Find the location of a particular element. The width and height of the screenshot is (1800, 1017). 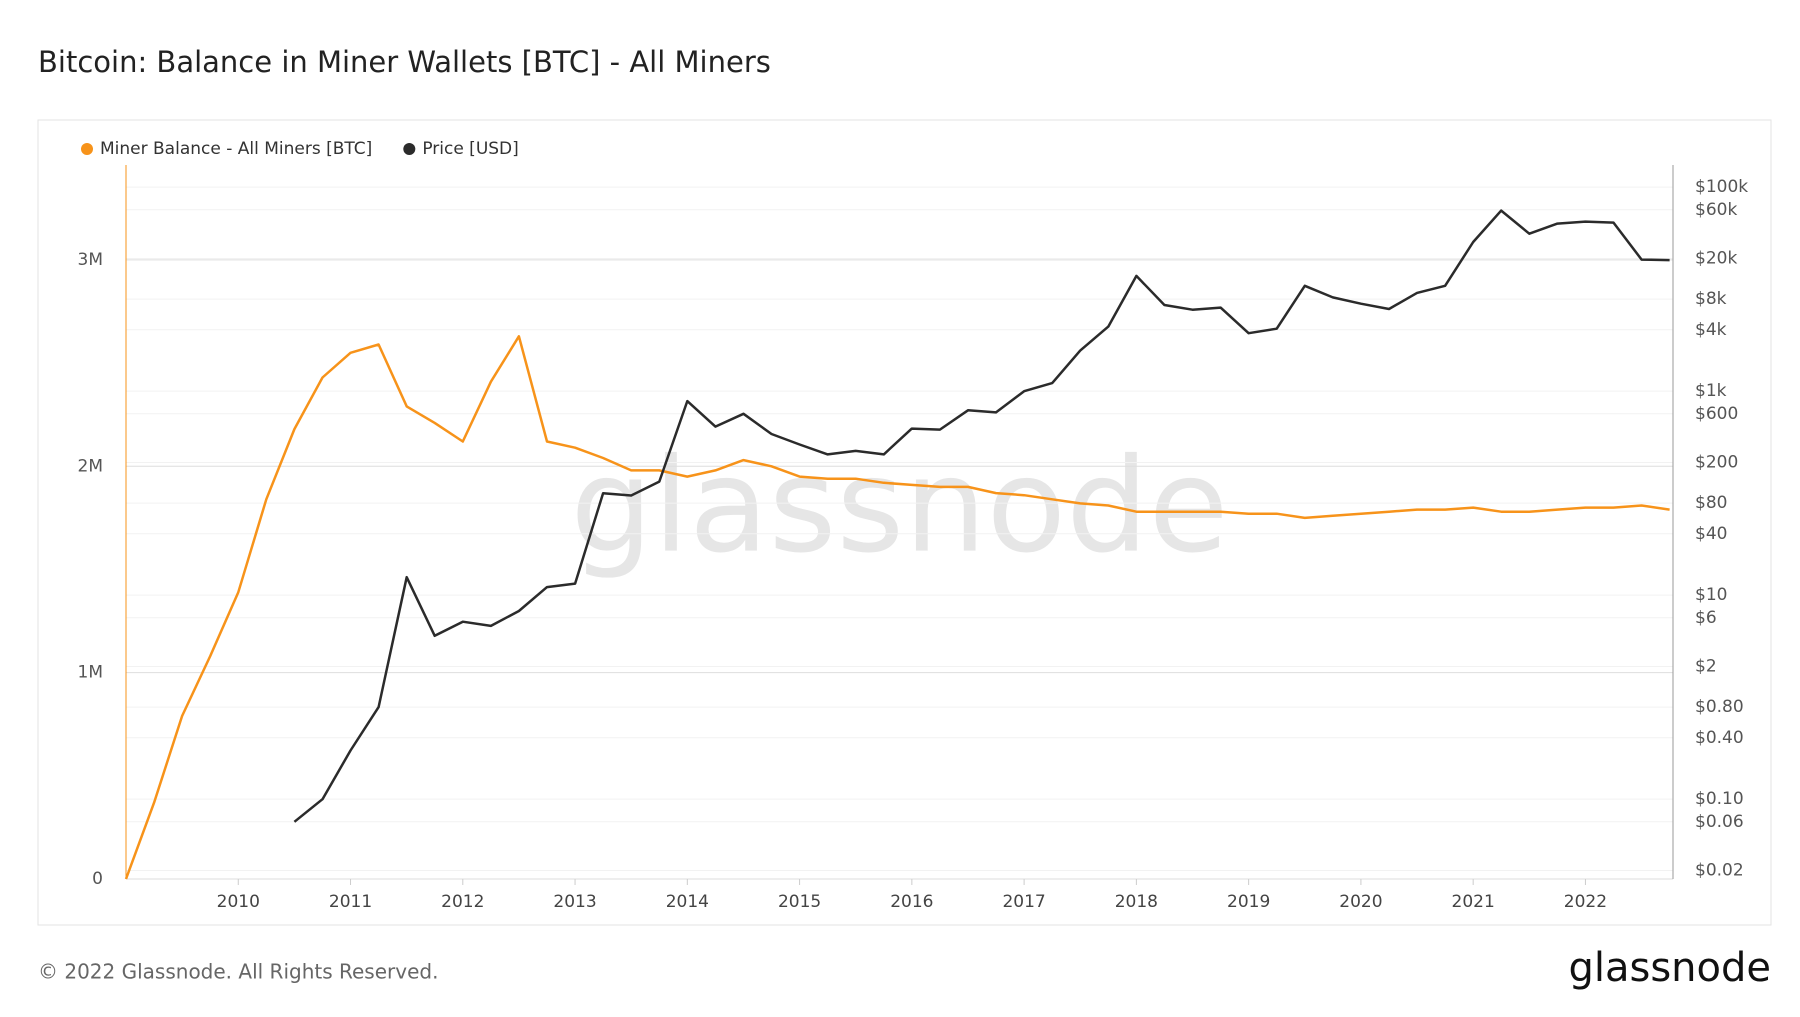

y2-tick-label: $0.80 is located at coordinates (1719, 707).